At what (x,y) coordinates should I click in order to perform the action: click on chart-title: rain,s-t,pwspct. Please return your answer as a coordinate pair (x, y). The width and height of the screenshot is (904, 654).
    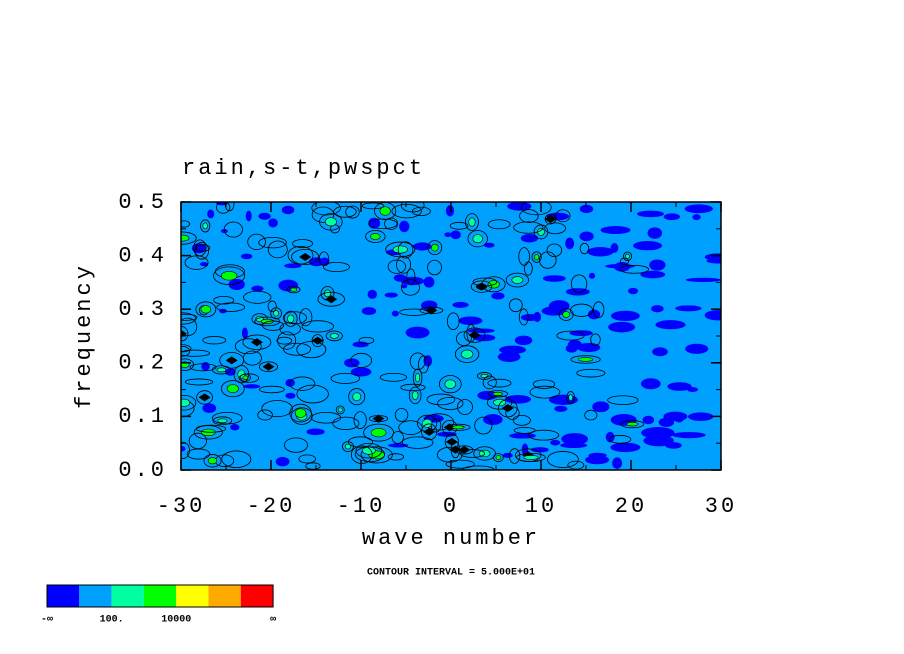
    Looking at the image, I should click on (303, 168).